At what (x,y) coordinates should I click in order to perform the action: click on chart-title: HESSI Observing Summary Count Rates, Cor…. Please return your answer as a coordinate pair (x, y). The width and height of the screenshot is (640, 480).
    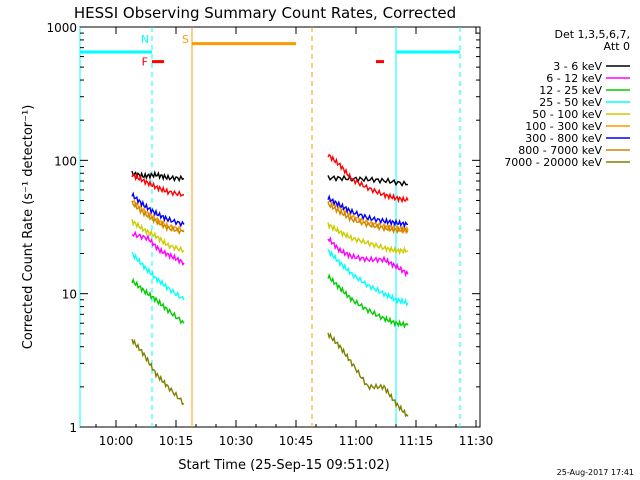
    Looking at the image, I should click on (265, 13).